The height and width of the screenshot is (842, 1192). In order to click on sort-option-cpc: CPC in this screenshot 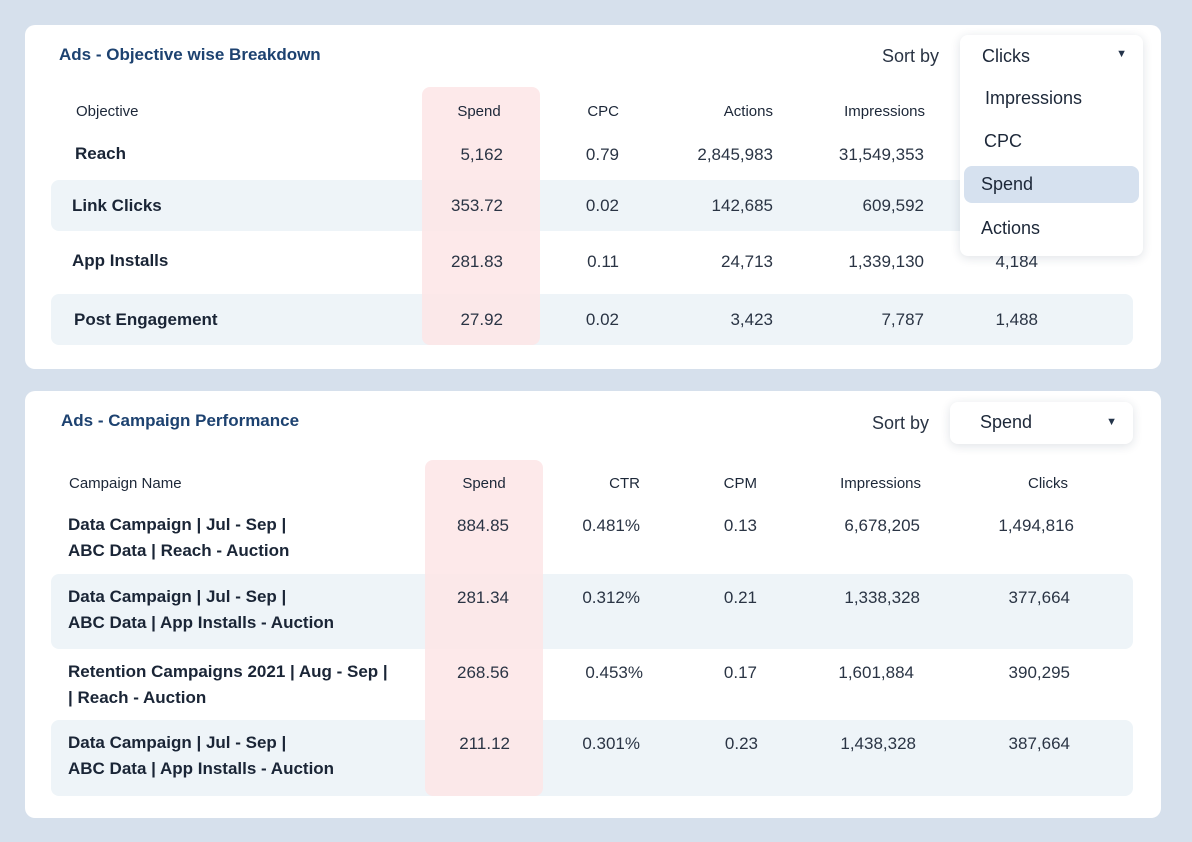, I will do `click(1003, 141)`.